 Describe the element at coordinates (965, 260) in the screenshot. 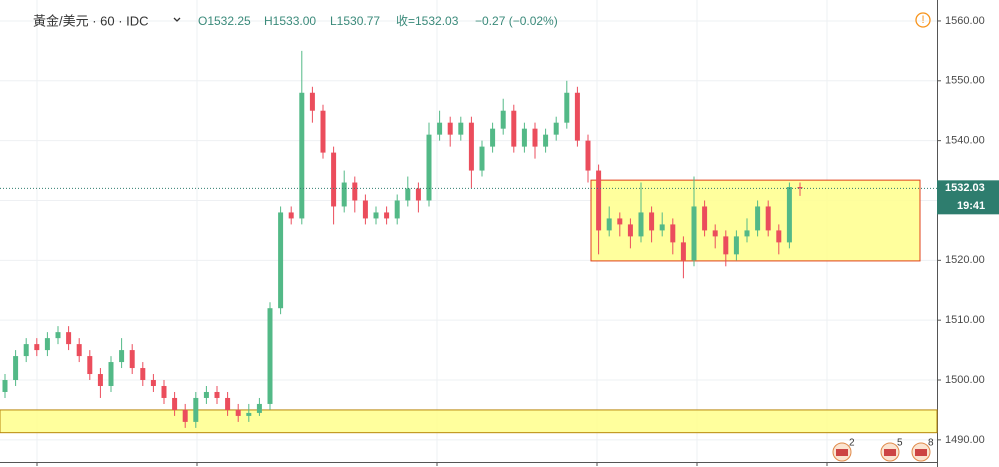

I see `y-tick-label: 1520.00` at that location.